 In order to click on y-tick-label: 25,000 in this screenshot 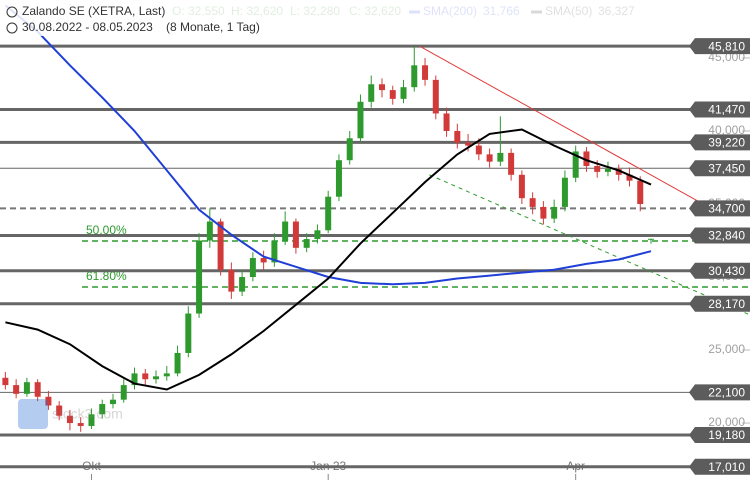, I will do `click(726, 349)`.